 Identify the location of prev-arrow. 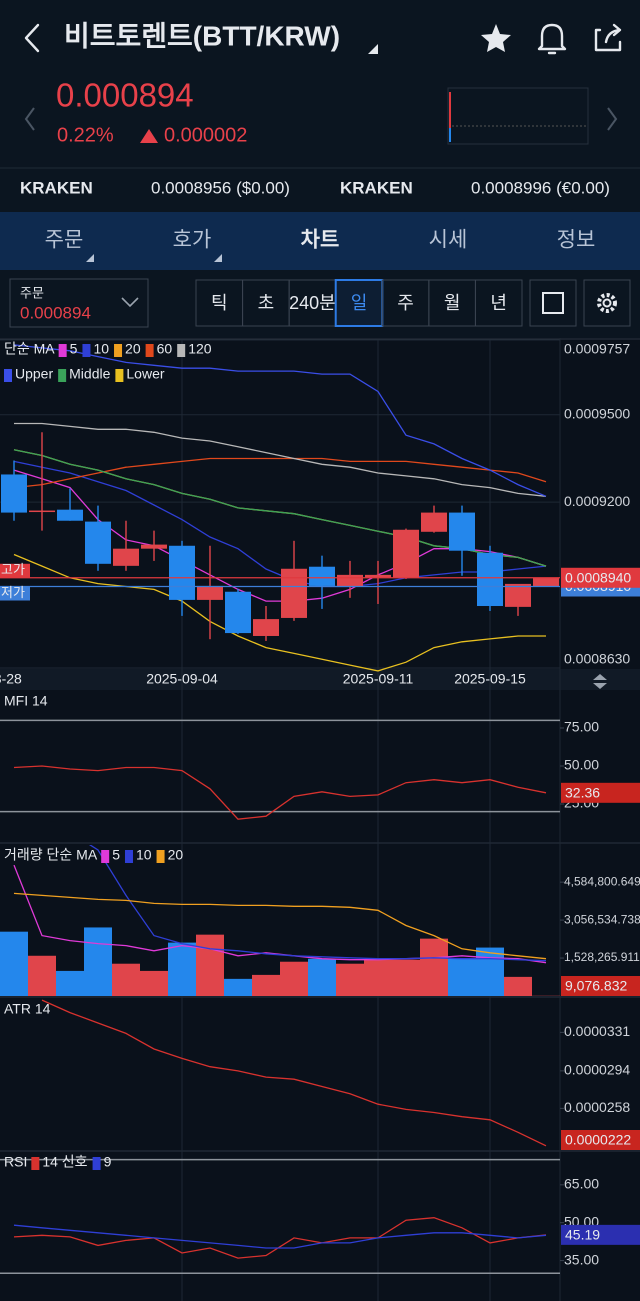
(29, 119).